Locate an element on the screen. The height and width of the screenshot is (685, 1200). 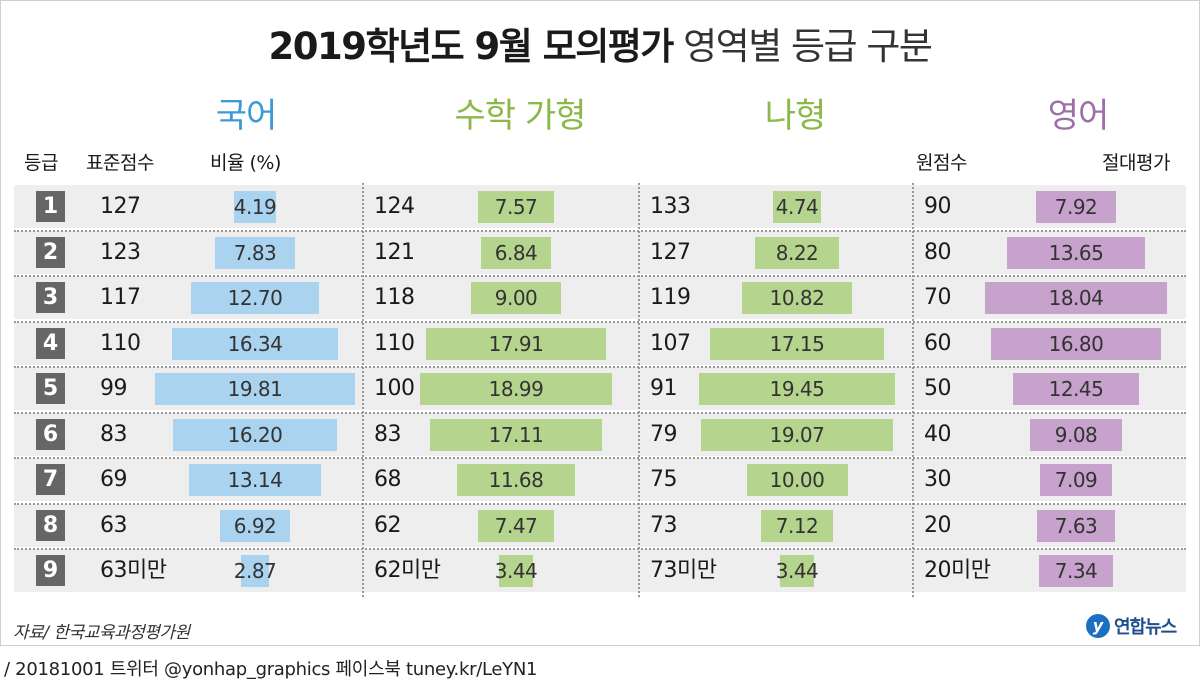
math-na-score: 75 is located at coordinates (664, 479).